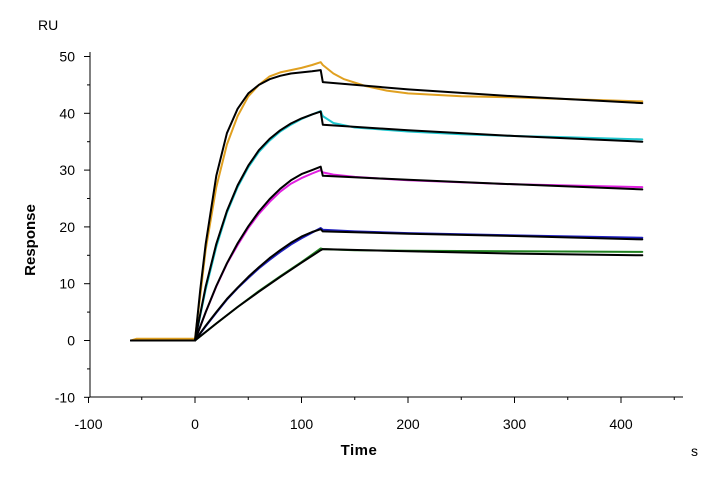 The image size is (720, 480). What do you see at coordinates (302, 424) in the screenshot?
I see `x-tick-label: 100` at bounding box center [302, 424].